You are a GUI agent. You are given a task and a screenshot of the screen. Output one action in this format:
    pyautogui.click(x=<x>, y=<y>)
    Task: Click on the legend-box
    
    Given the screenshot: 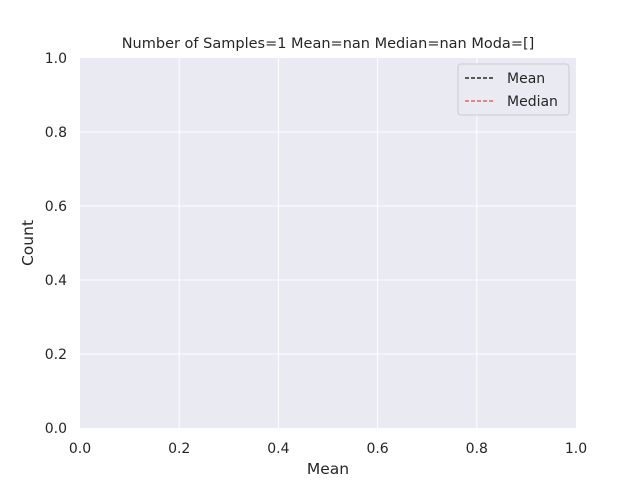 What is the action you would take?
    pyautogui.click(x=513, y=89)
    